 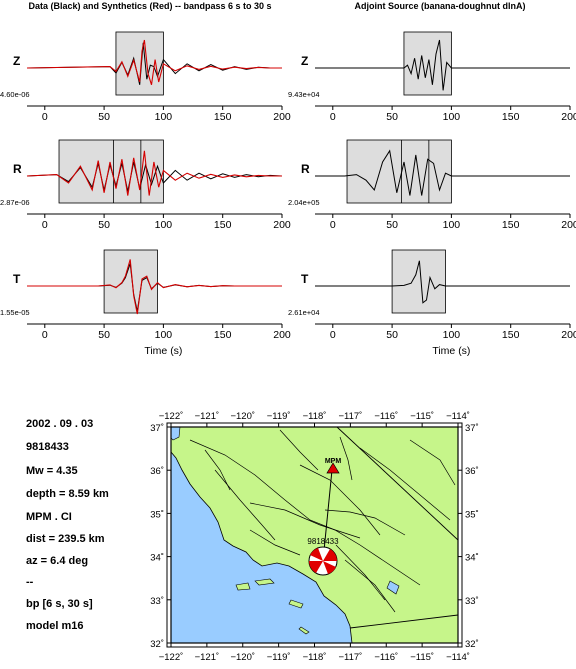 What do you see at coordinates (386, 416) in the screenshot?
I see `lon-label-top: −116˚` at bounding box center [386, 416].